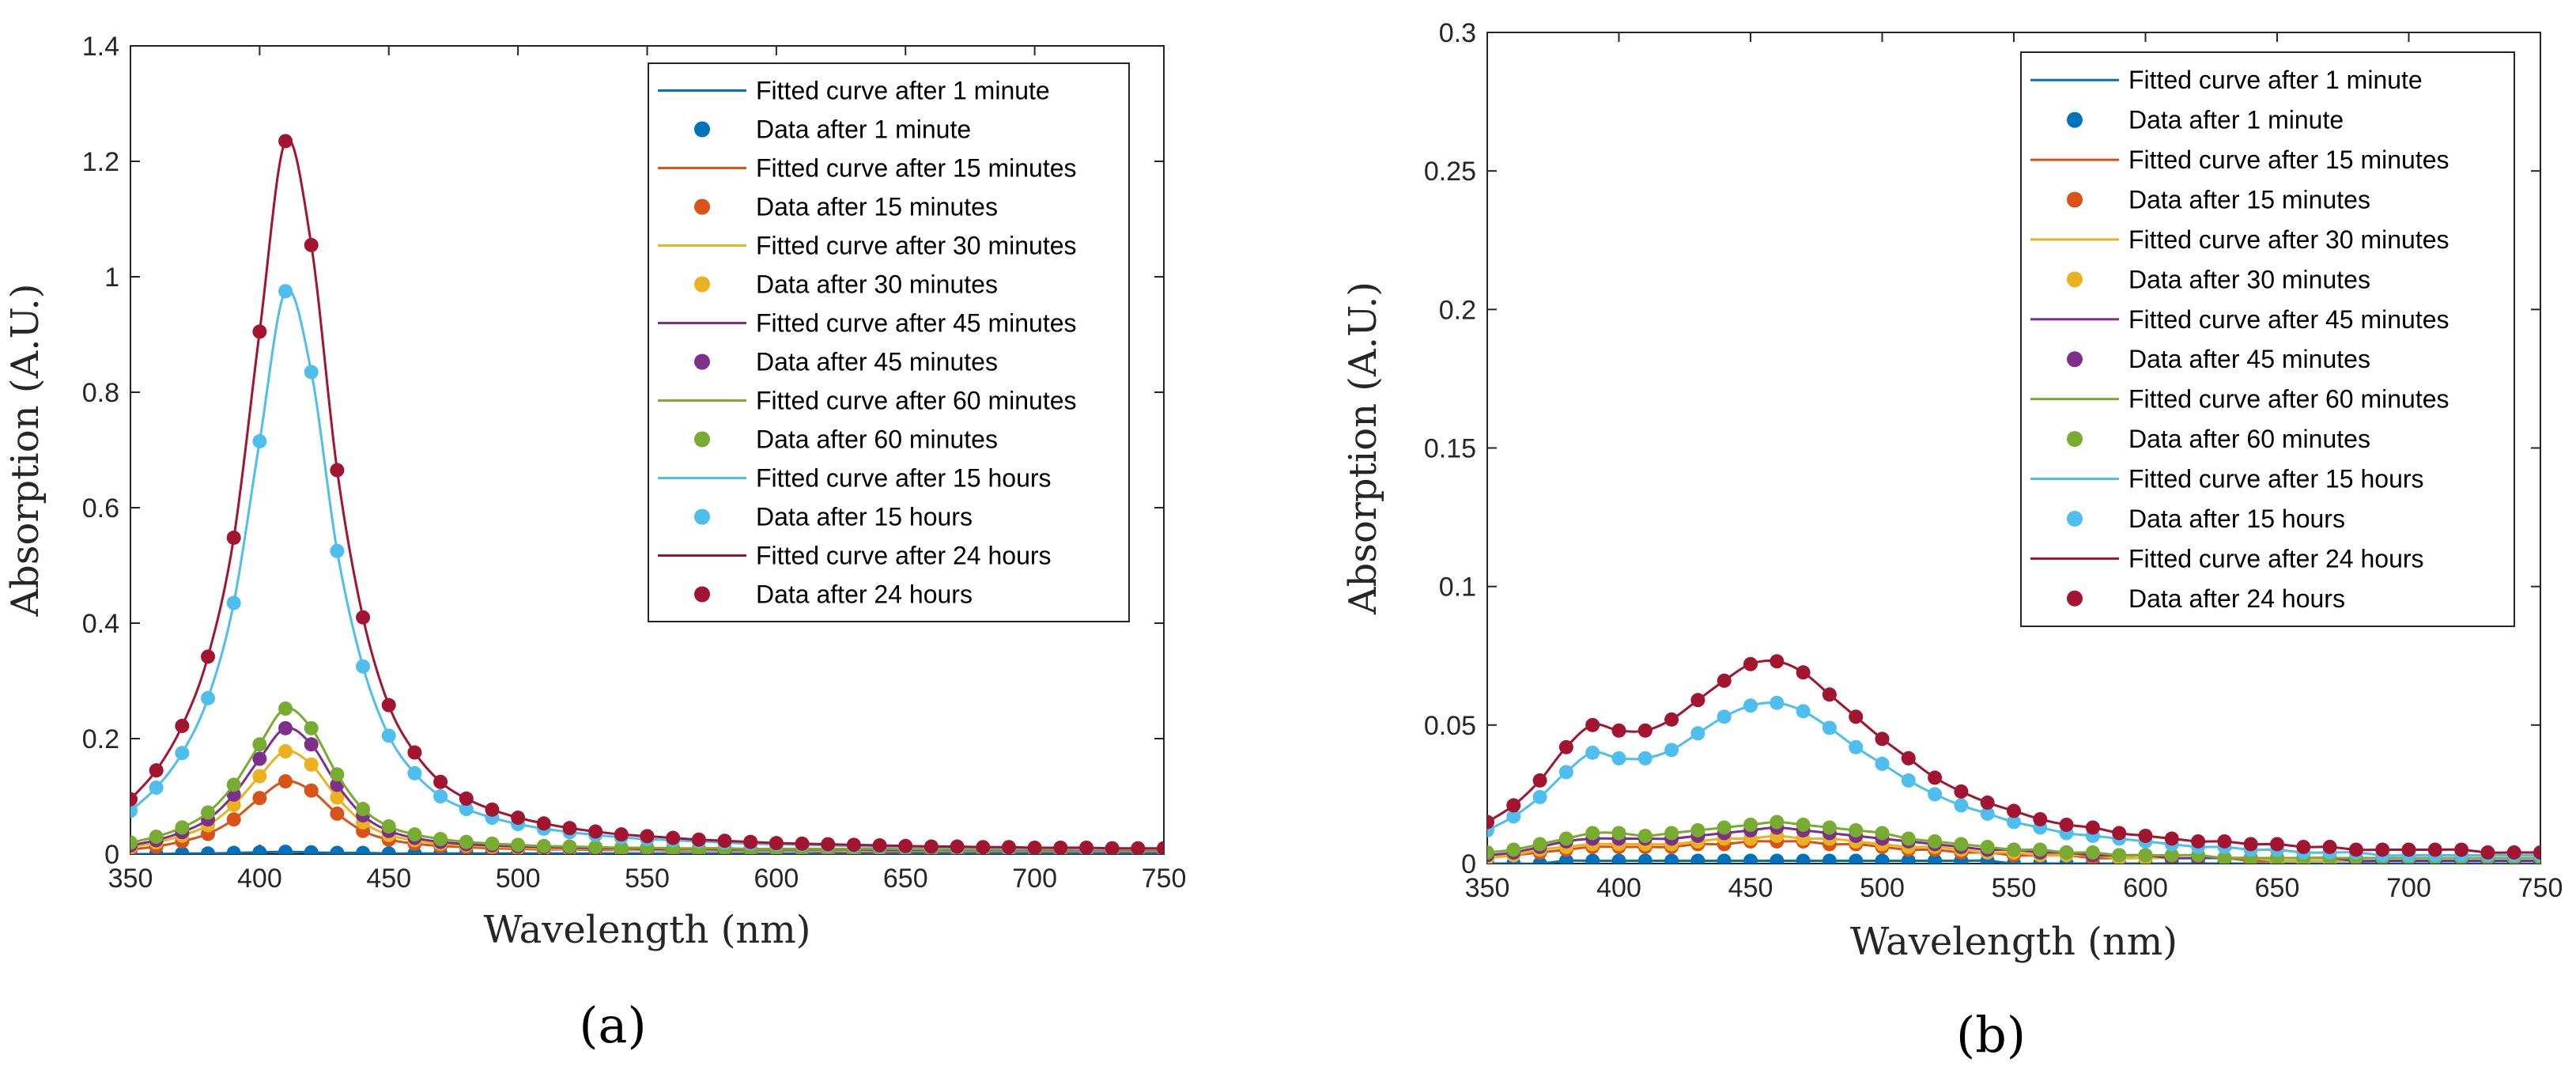 Image resolution: width=2576 pixels, height=1066 pixels. What do you see at coordinates (904, 556) in the screenshot?
I see `legend-entry-fitted: Fitted curve after 24 hours` at bounding box center [904, 556].